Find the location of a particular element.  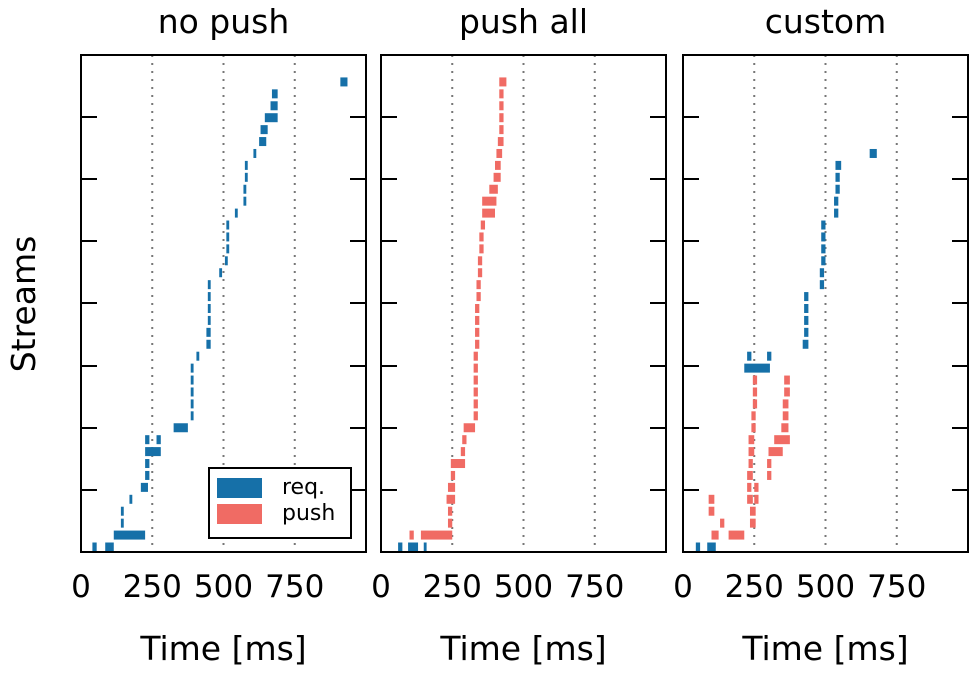

legend-label: push is located at coordinates (308, 513).